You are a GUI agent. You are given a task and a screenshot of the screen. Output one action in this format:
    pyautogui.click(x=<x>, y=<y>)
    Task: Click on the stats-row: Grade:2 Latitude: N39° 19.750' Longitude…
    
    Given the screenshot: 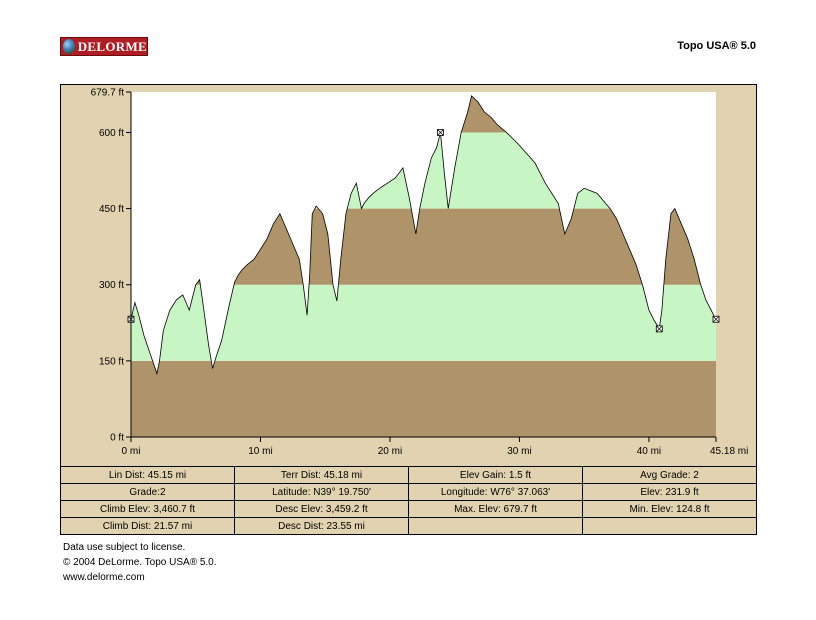 What is the action you would take?
    pyautogui.click(x=408, y=492)
    